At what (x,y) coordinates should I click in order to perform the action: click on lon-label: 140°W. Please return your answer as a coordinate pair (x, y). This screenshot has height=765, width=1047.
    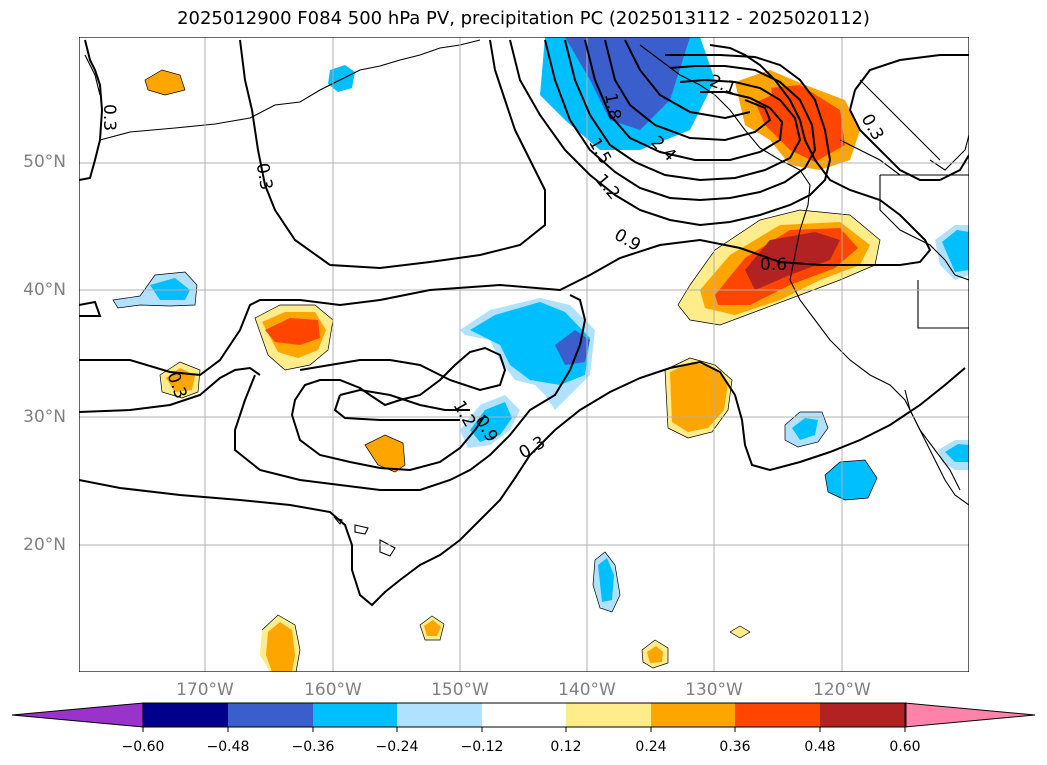
    Looking at the image, I should click on (587, 690).